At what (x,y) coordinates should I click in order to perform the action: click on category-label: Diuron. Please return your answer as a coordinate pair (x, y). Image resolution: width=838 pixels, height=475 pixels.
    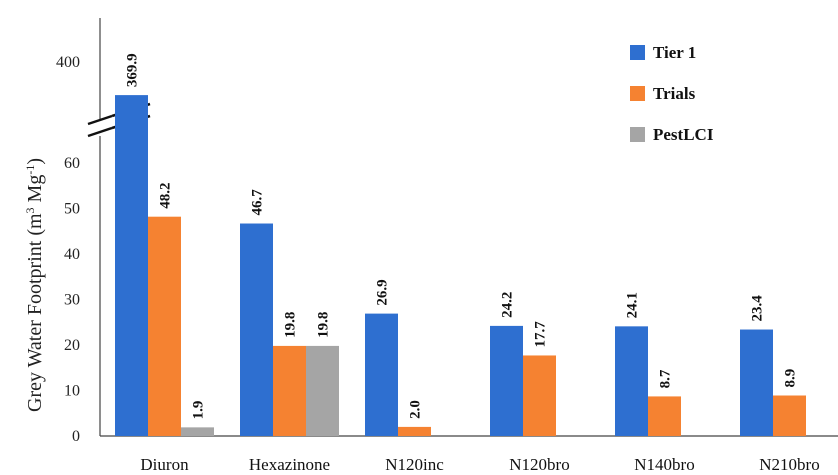
    Looking at the image, I should click on (164, 464).